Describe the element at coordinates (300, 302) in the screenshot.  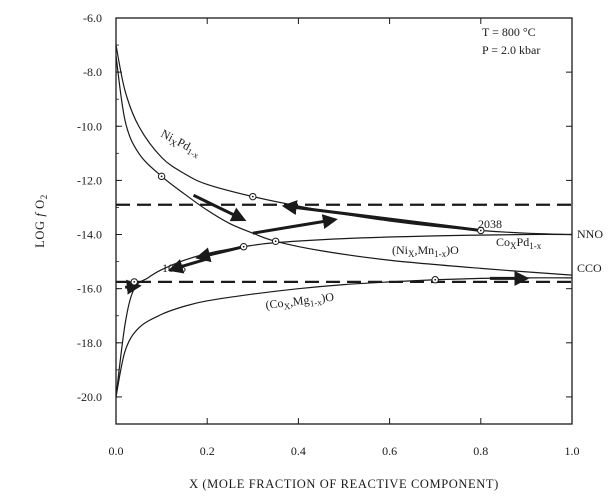
I see `series-label-comgo: (CoX,Mg1-x)O` at that location.